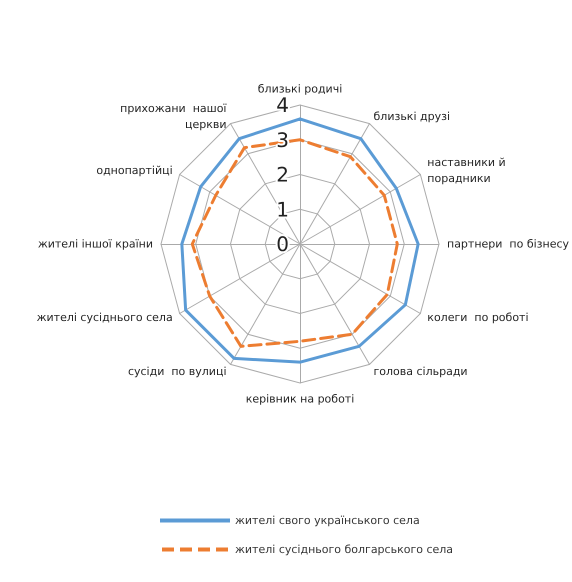 This screenshot has width=572, height=582. What do you see at coordinates (177, 371) in the screenshot?
I see `spoke-label: сусіди по вулиці` at bounding box center [177, 371].